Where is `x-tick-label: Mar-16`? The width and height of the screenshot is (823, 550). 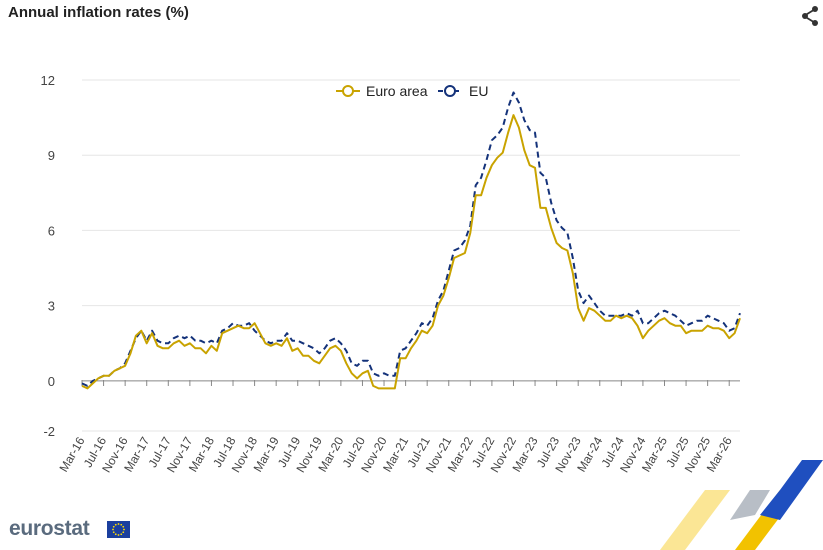 x-tick-label: Mar-16 is located at coordinates (71, 454).